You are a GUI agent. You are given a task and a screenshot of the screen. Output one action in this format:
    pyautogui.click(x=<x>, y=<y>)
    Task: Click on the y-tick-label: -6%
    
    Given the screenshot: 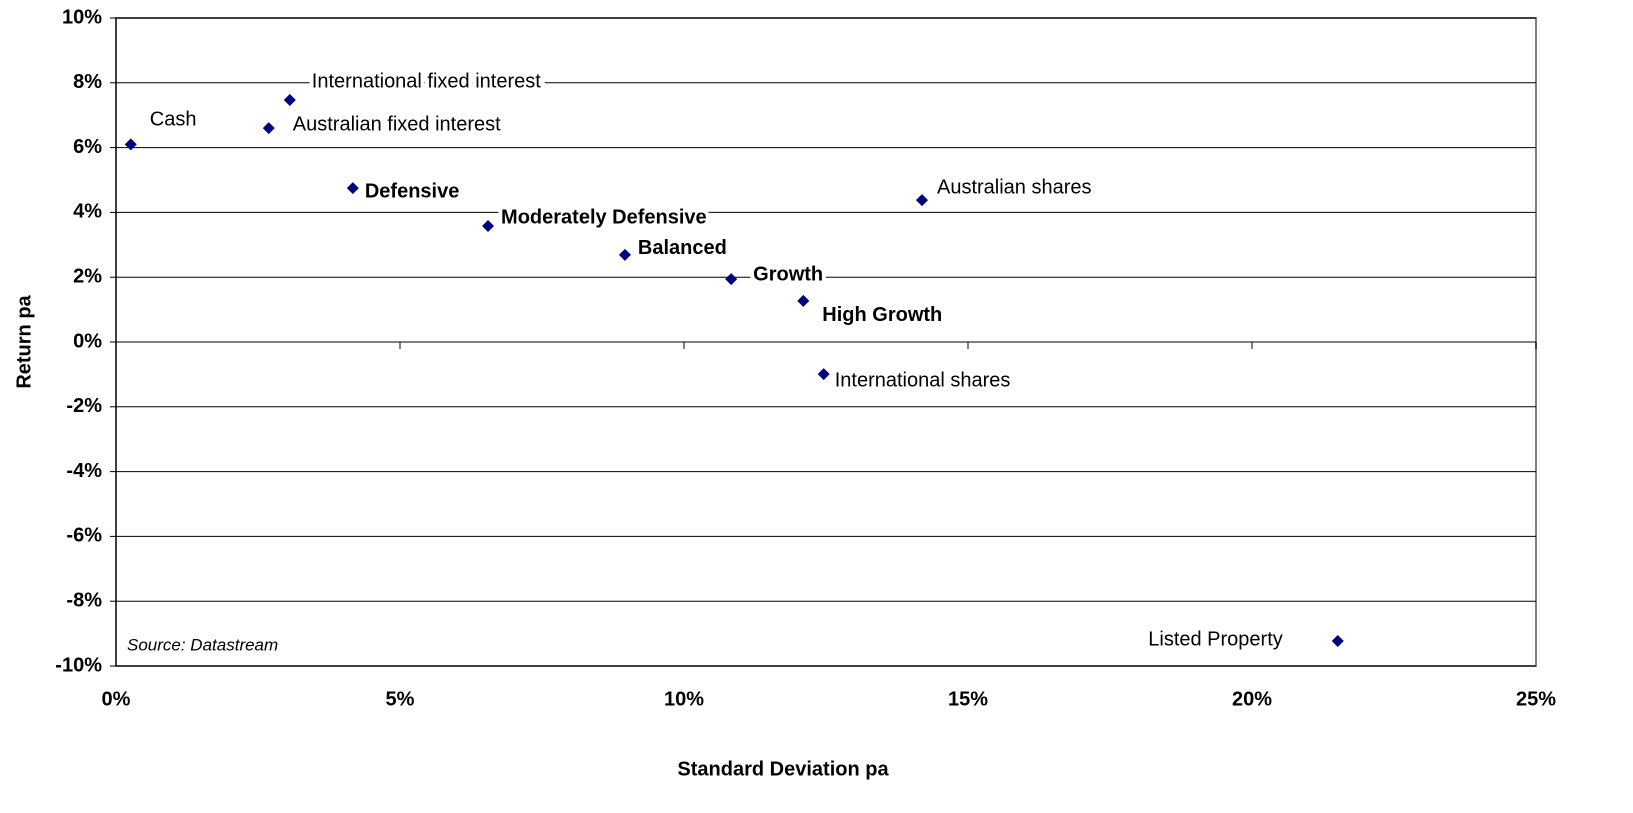 What is the action you would take?
    pyautogui.click(x=84, y=536)
    